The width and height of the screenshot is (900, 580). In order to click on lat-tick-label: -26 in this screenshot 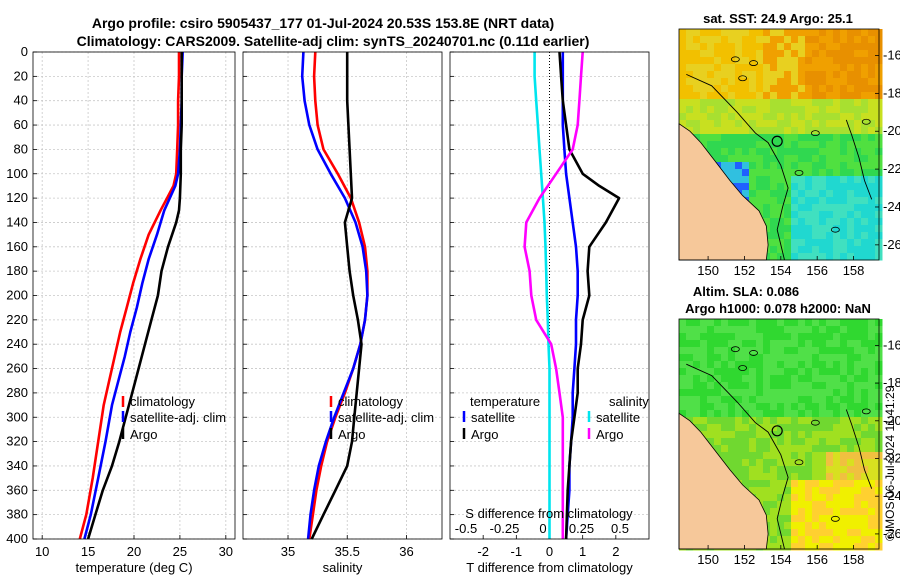, I will do `click(891, 244)`.